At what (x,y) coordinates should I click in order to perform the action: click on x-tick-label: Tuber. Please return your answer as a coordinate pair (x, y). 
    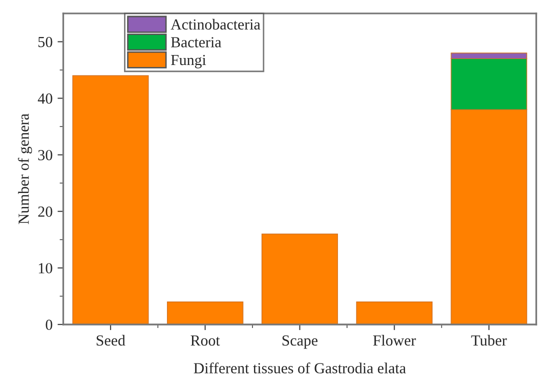
    Looking at the image, I should click on (489, 340).